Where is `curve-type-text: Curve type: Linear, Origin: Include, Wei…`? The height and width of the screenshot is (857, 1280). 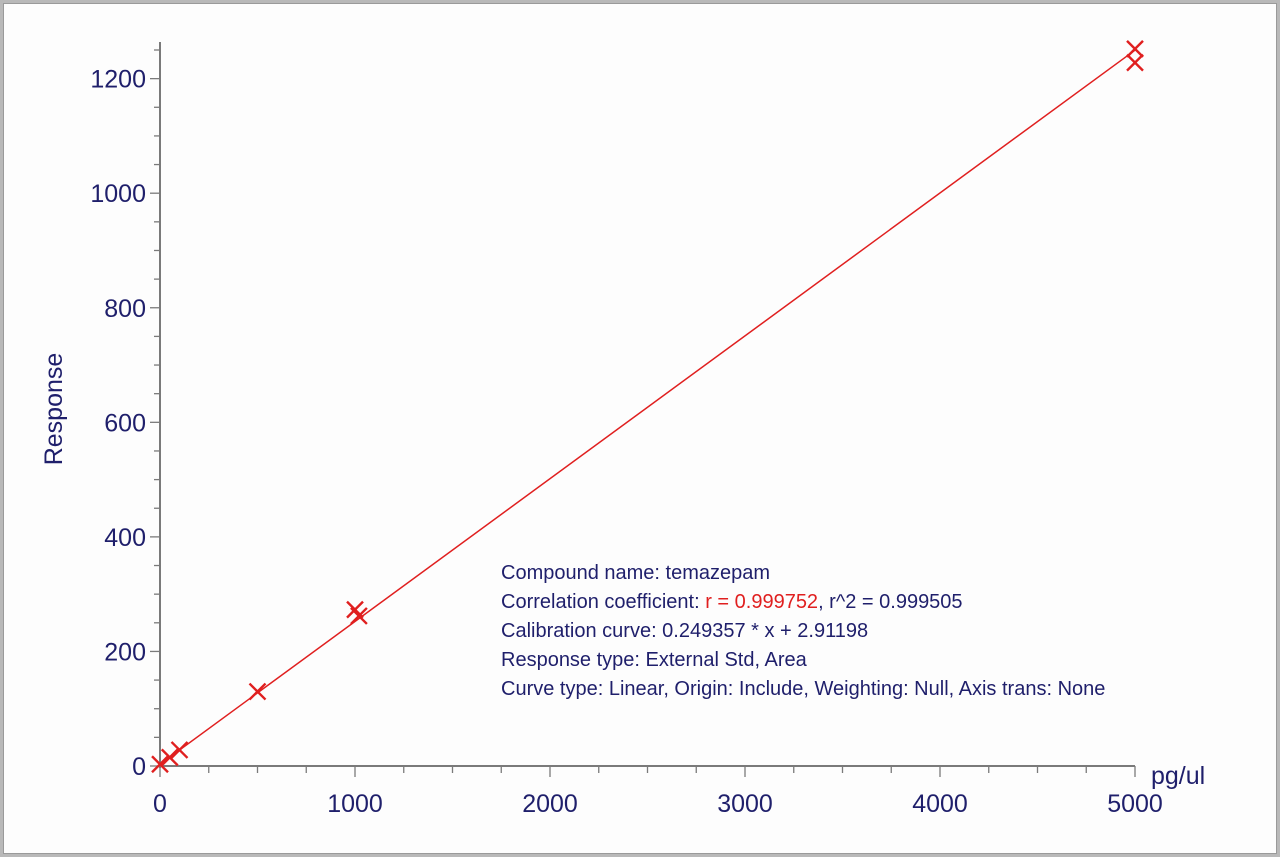
curve-type-text: Curve type: Linear, Origin: Include, Wei… is located at coordinates (803, 689).